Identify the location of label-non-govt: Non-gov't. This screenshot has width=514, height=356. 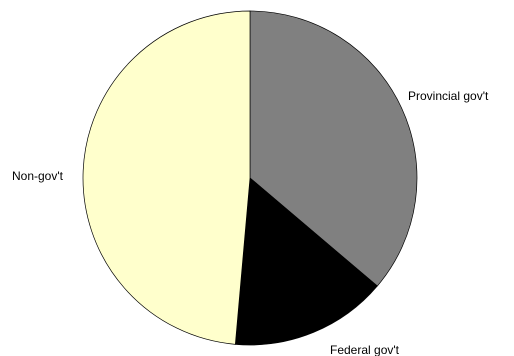
(38, 176).